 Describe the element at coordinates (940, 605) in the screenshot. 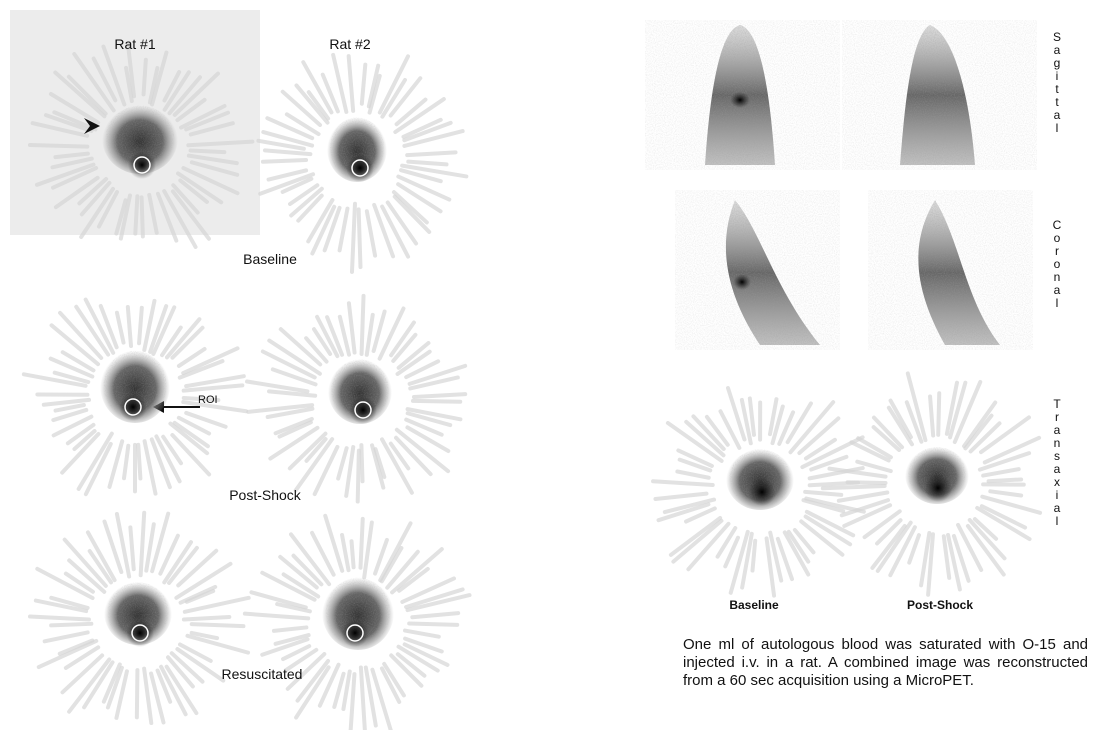

I see `column-label: Post-Shock` at that location.